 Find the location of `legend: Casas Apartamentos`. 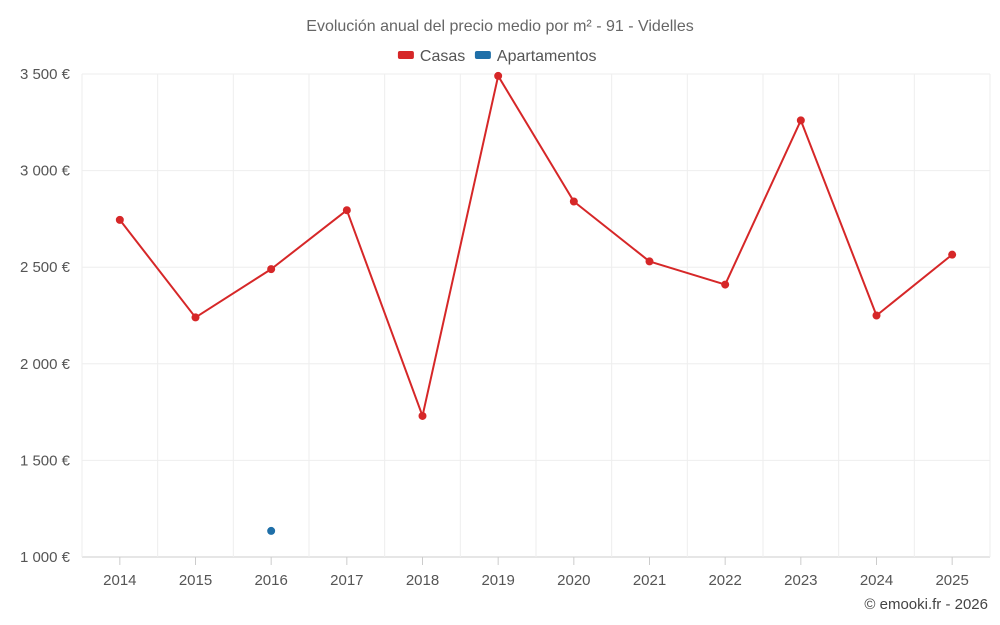

legend: Casas Apartamentos is located at coordinates (497, 56).